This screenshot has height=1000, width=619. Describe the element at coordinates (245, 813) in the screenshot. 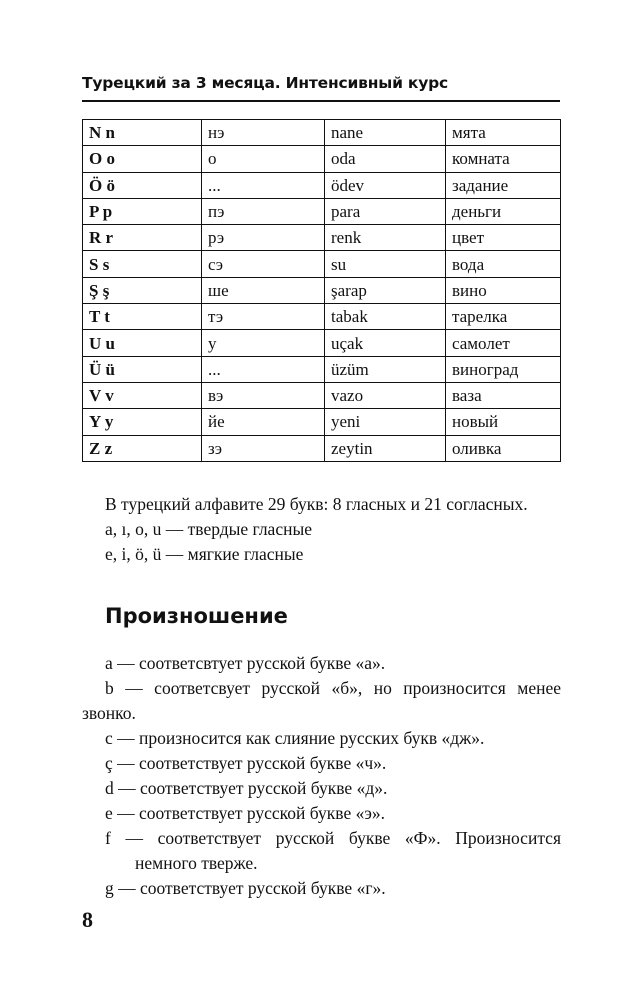

I see `pron-e: e — соответствует русской букве «э».` at that location.